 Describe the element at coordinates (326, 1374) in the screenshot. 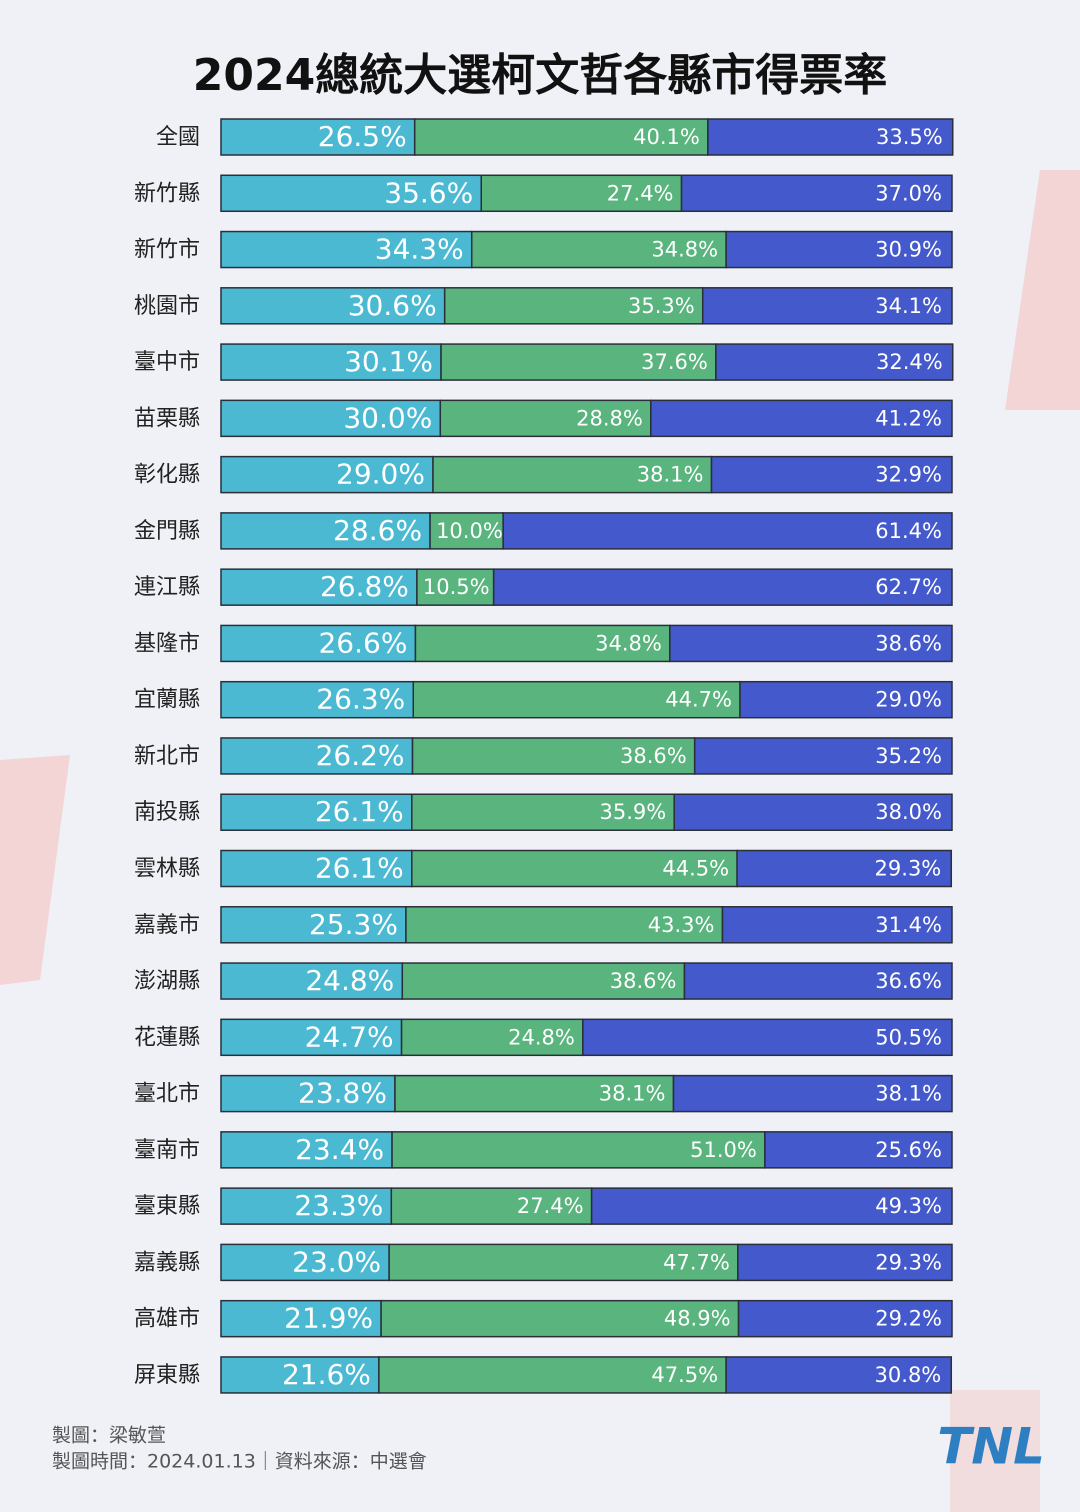

I see `value-label: 21.6%` at that location.